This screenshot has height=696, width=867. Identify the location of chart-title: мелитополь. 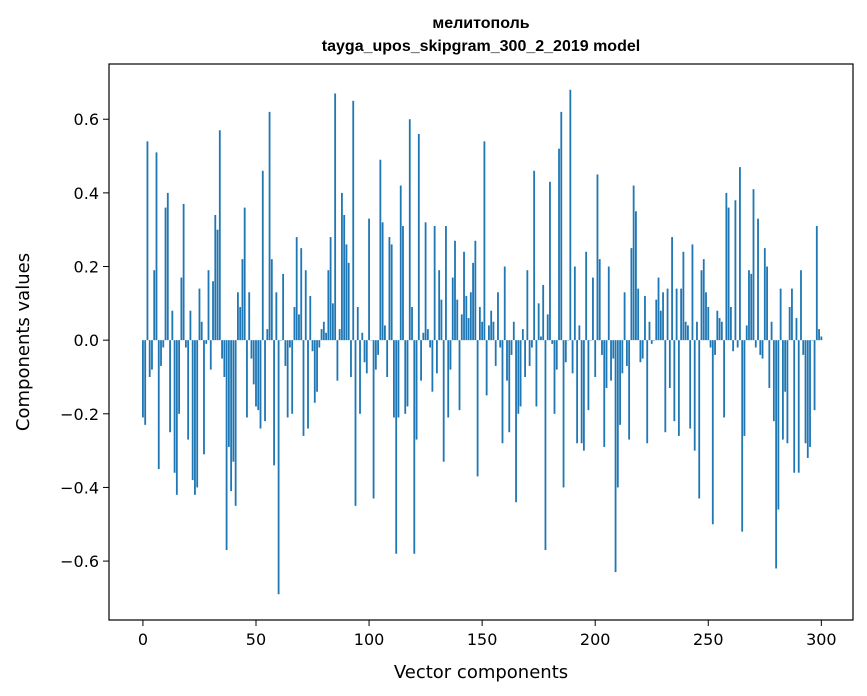
(480, 23).